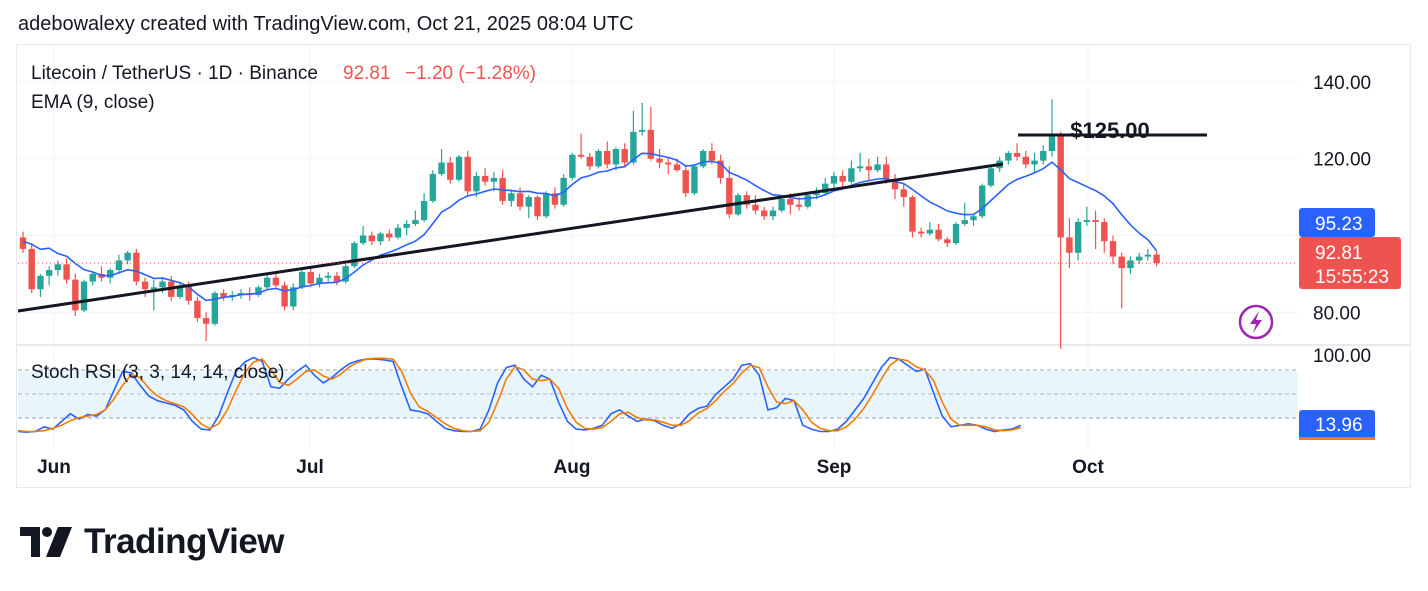 This screenshot has height=591, width=1428. Describe the element at coordinates (309, 467) in the screenshot. I see `x-tick-label: Jul` at that location.